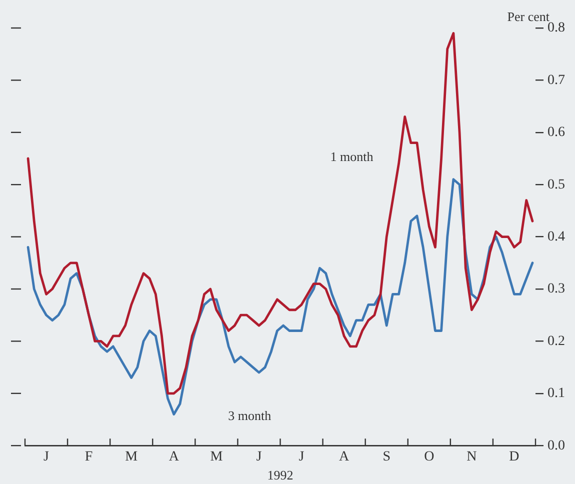  Describe the element at coordinates (429, 457) in the screenshot. I see `x-tick-label: O` at that location.